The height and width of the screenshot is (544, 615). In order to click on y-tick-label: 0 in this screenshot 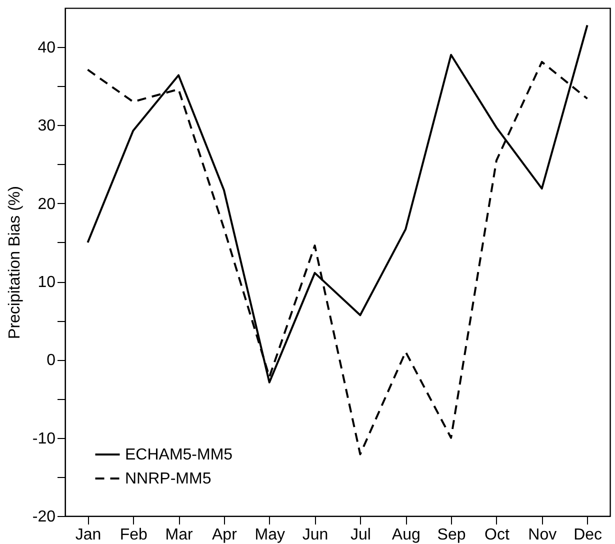, I will do `click(51, 361)`.